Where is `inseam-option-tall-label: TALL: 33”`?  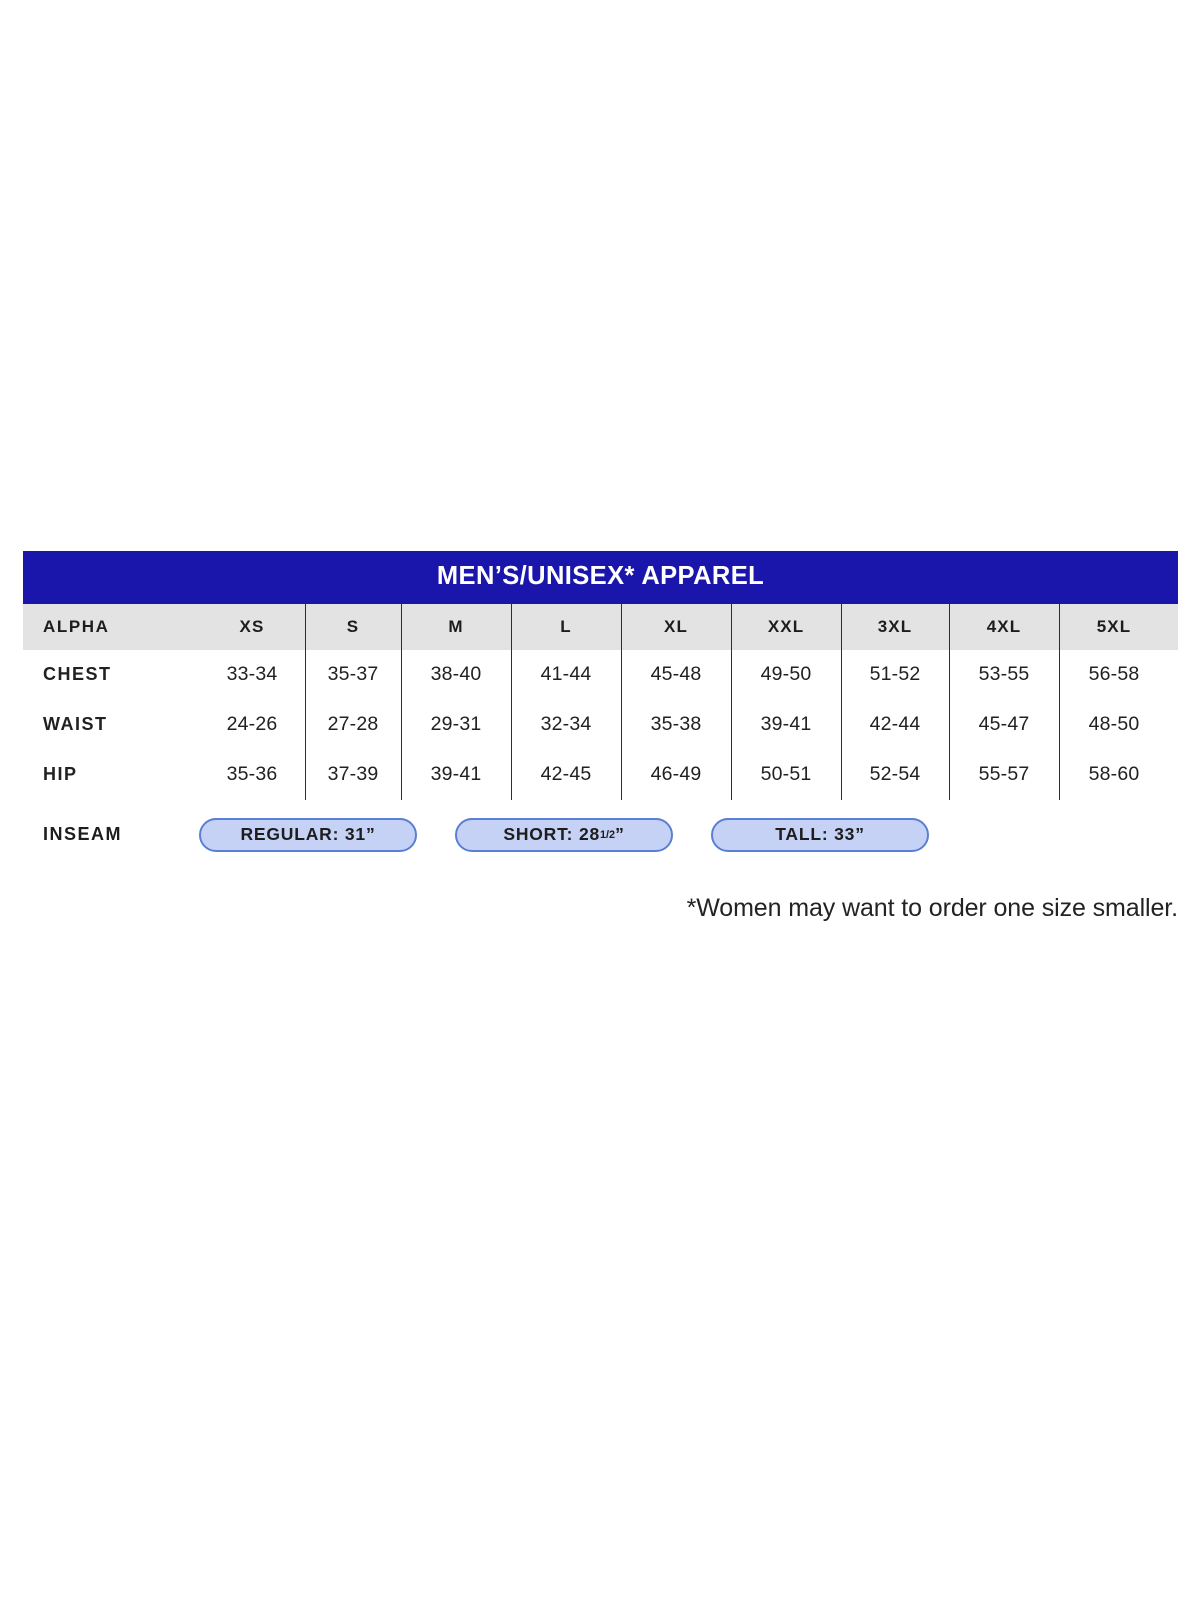
inseam-option-tall-label: TALL: 33” is located at coordinates (820, 834).